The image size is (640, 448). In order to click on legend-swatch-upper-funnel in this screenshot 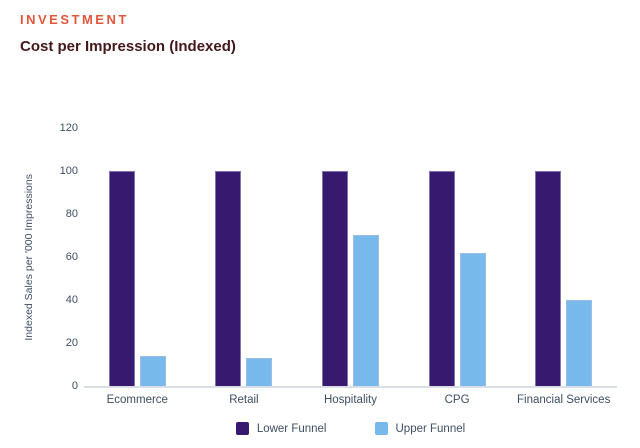, I will do `click(381, 428)`.